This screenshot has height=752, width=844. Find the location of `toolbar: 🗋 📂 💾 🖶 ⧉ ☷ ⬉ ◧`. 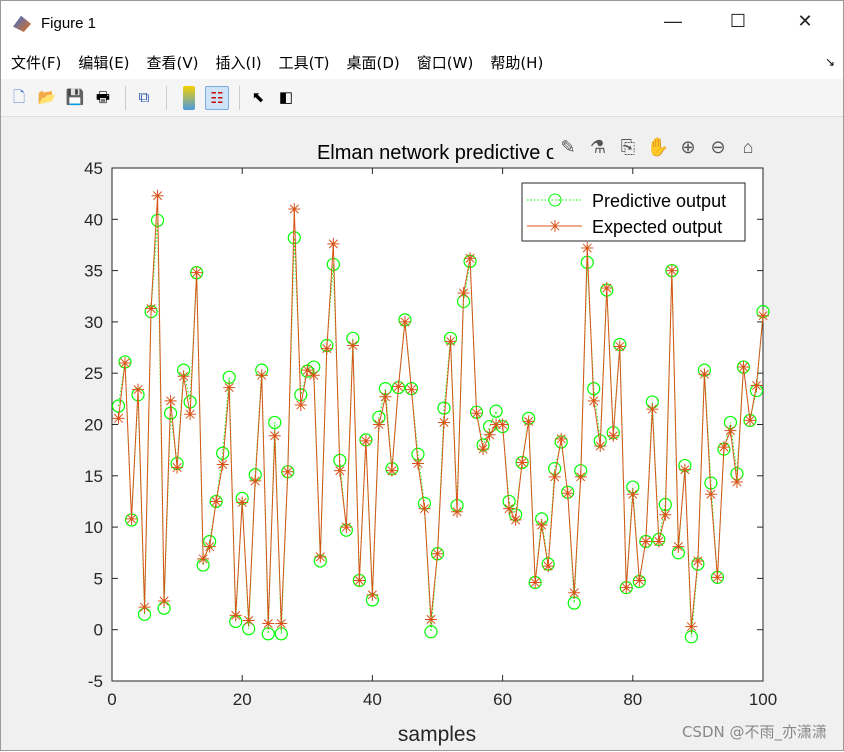

toolbar: 🗋 📂 💾 🖶 ⧉ ☷ ⬉ ◧ is located at coordinates (422, 98).